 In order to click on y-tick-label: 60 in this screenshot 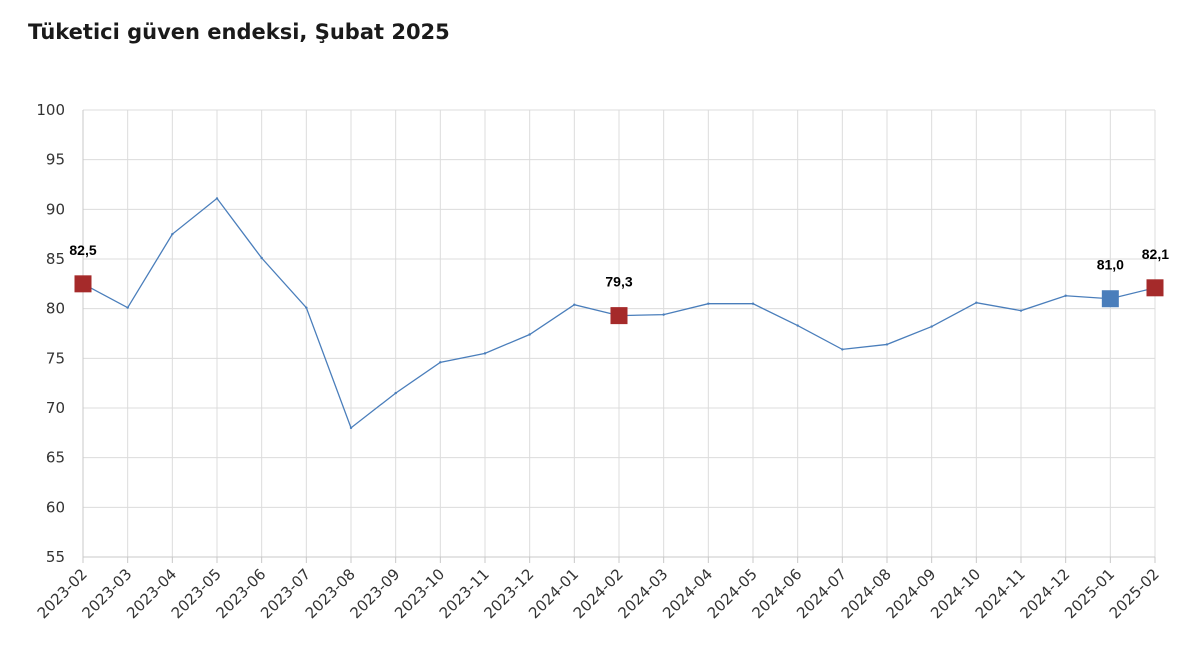, I will do `click(55, 507)`.